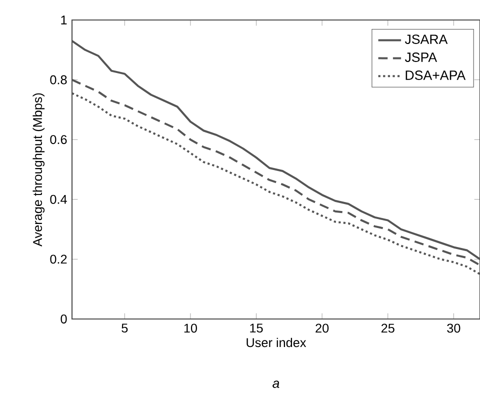  Describe the element at coordinates (426, 39) in the screenshot. I see `legend-label: JSARA` at that location.